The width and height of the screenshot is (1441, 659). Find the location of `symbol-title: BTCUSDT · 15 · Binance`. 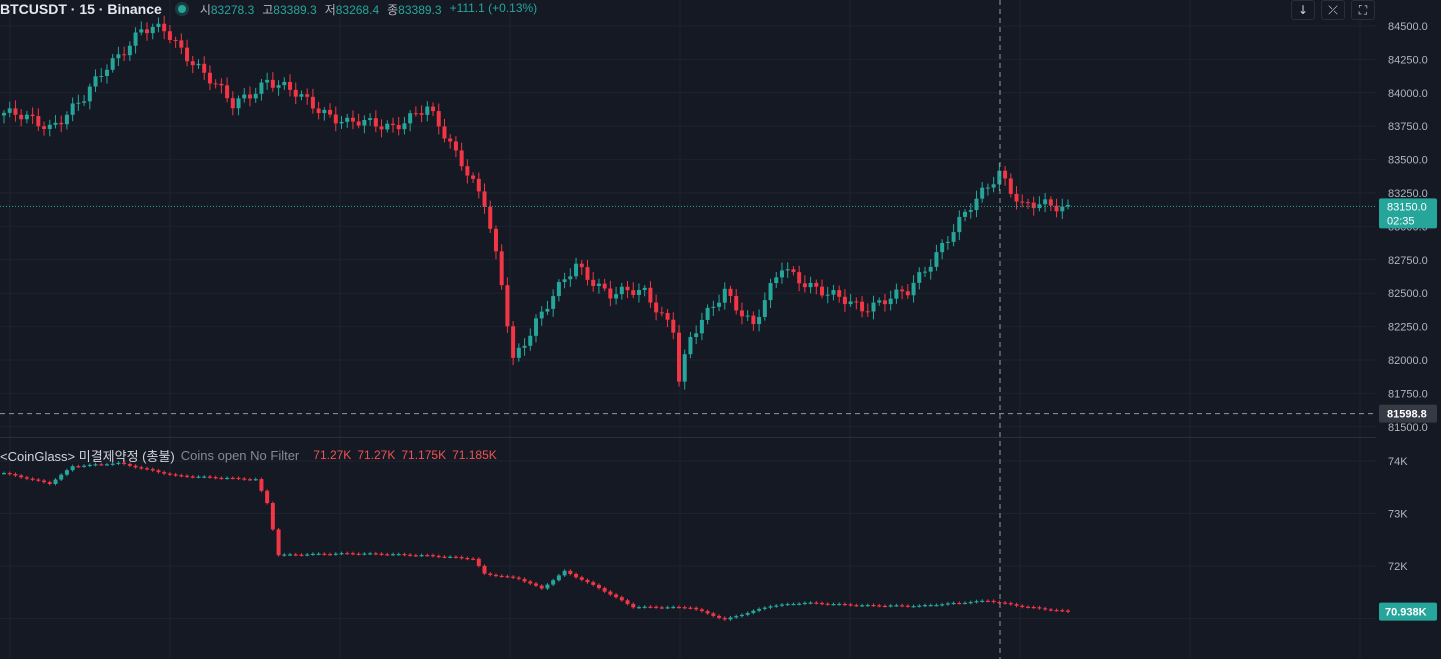

symbol-title: BTCUSDT · 15 · Binance is located at coordinates (81, 9).